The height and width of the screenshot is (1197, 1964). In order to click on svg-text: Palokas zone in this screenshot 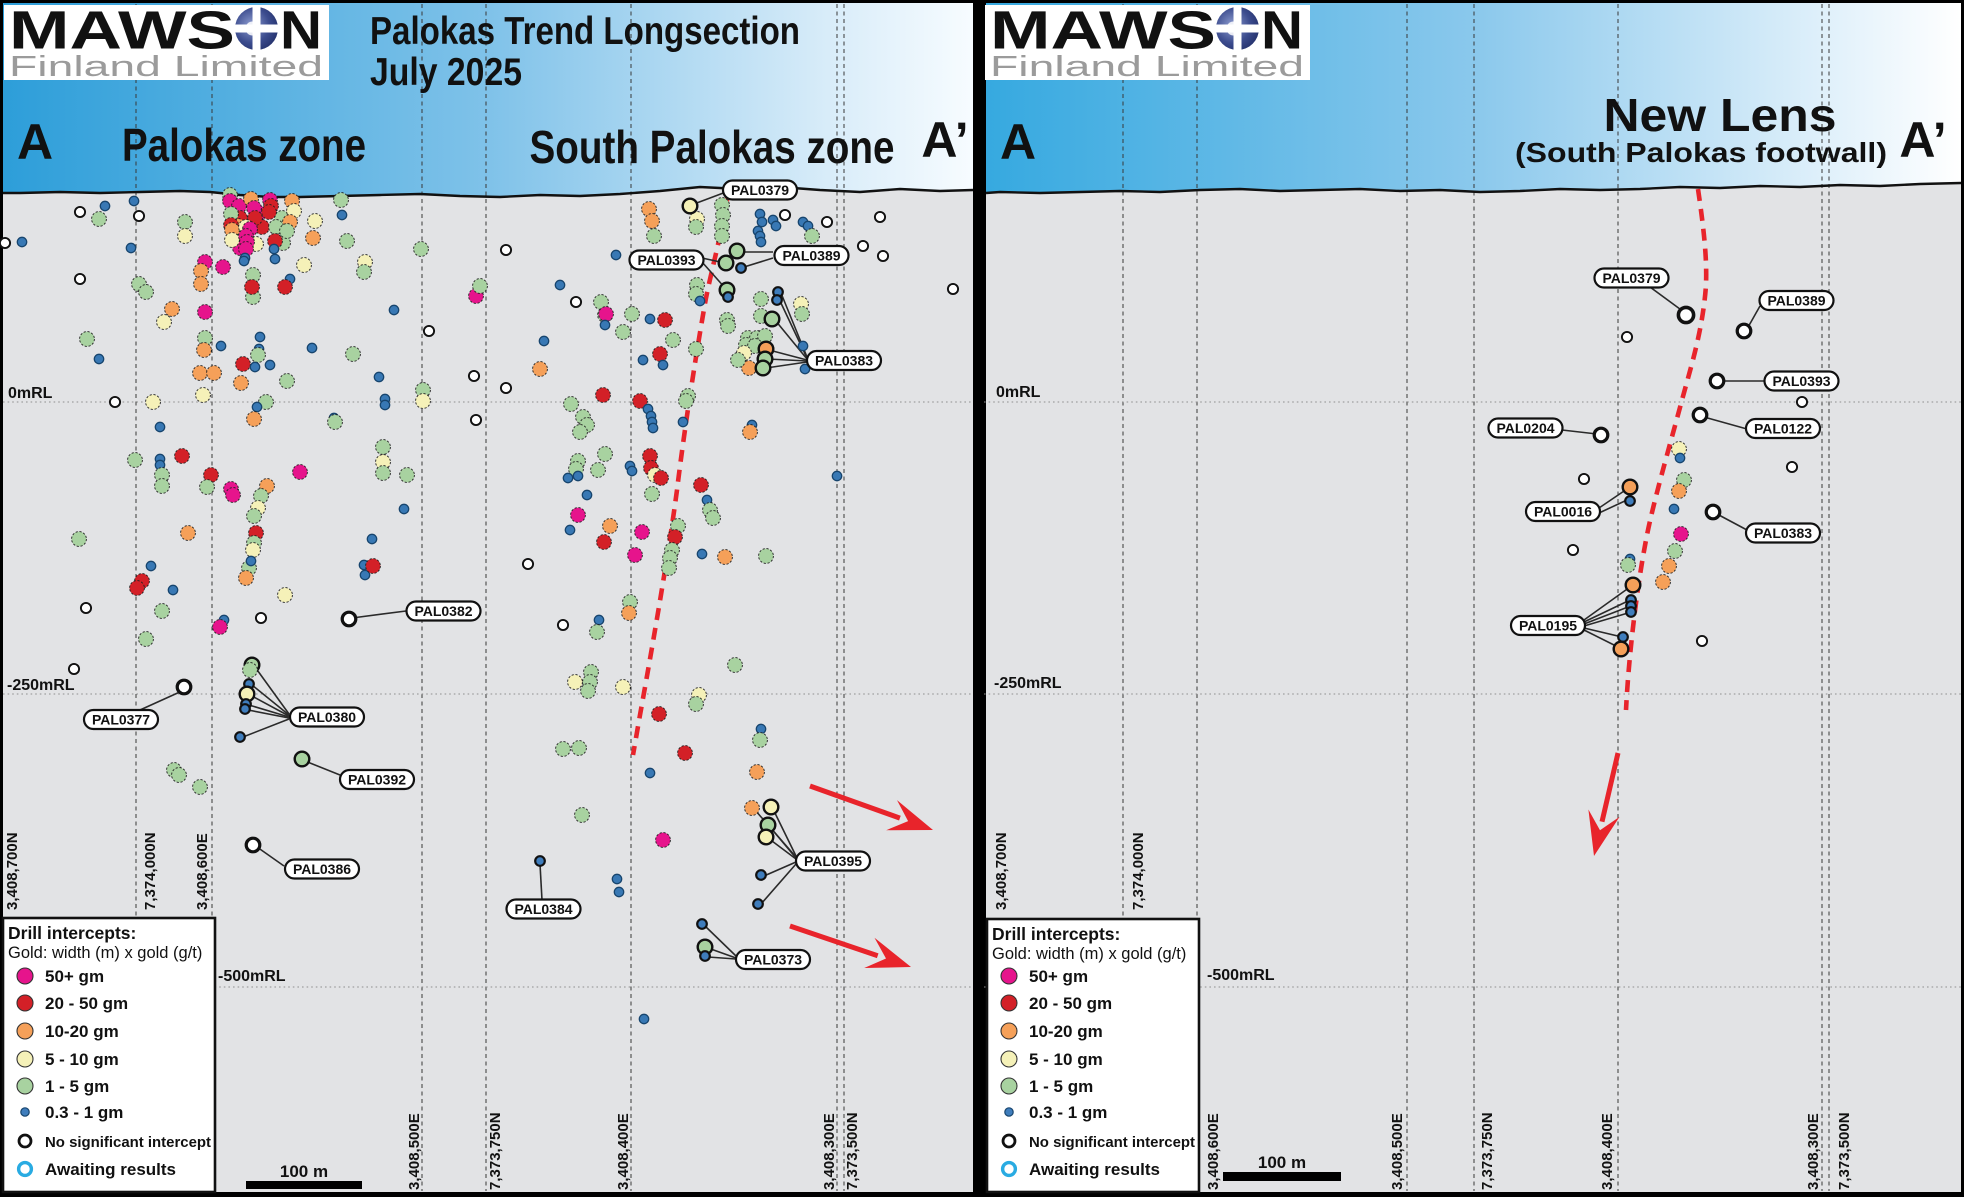, I will do `click(244, 145)`.